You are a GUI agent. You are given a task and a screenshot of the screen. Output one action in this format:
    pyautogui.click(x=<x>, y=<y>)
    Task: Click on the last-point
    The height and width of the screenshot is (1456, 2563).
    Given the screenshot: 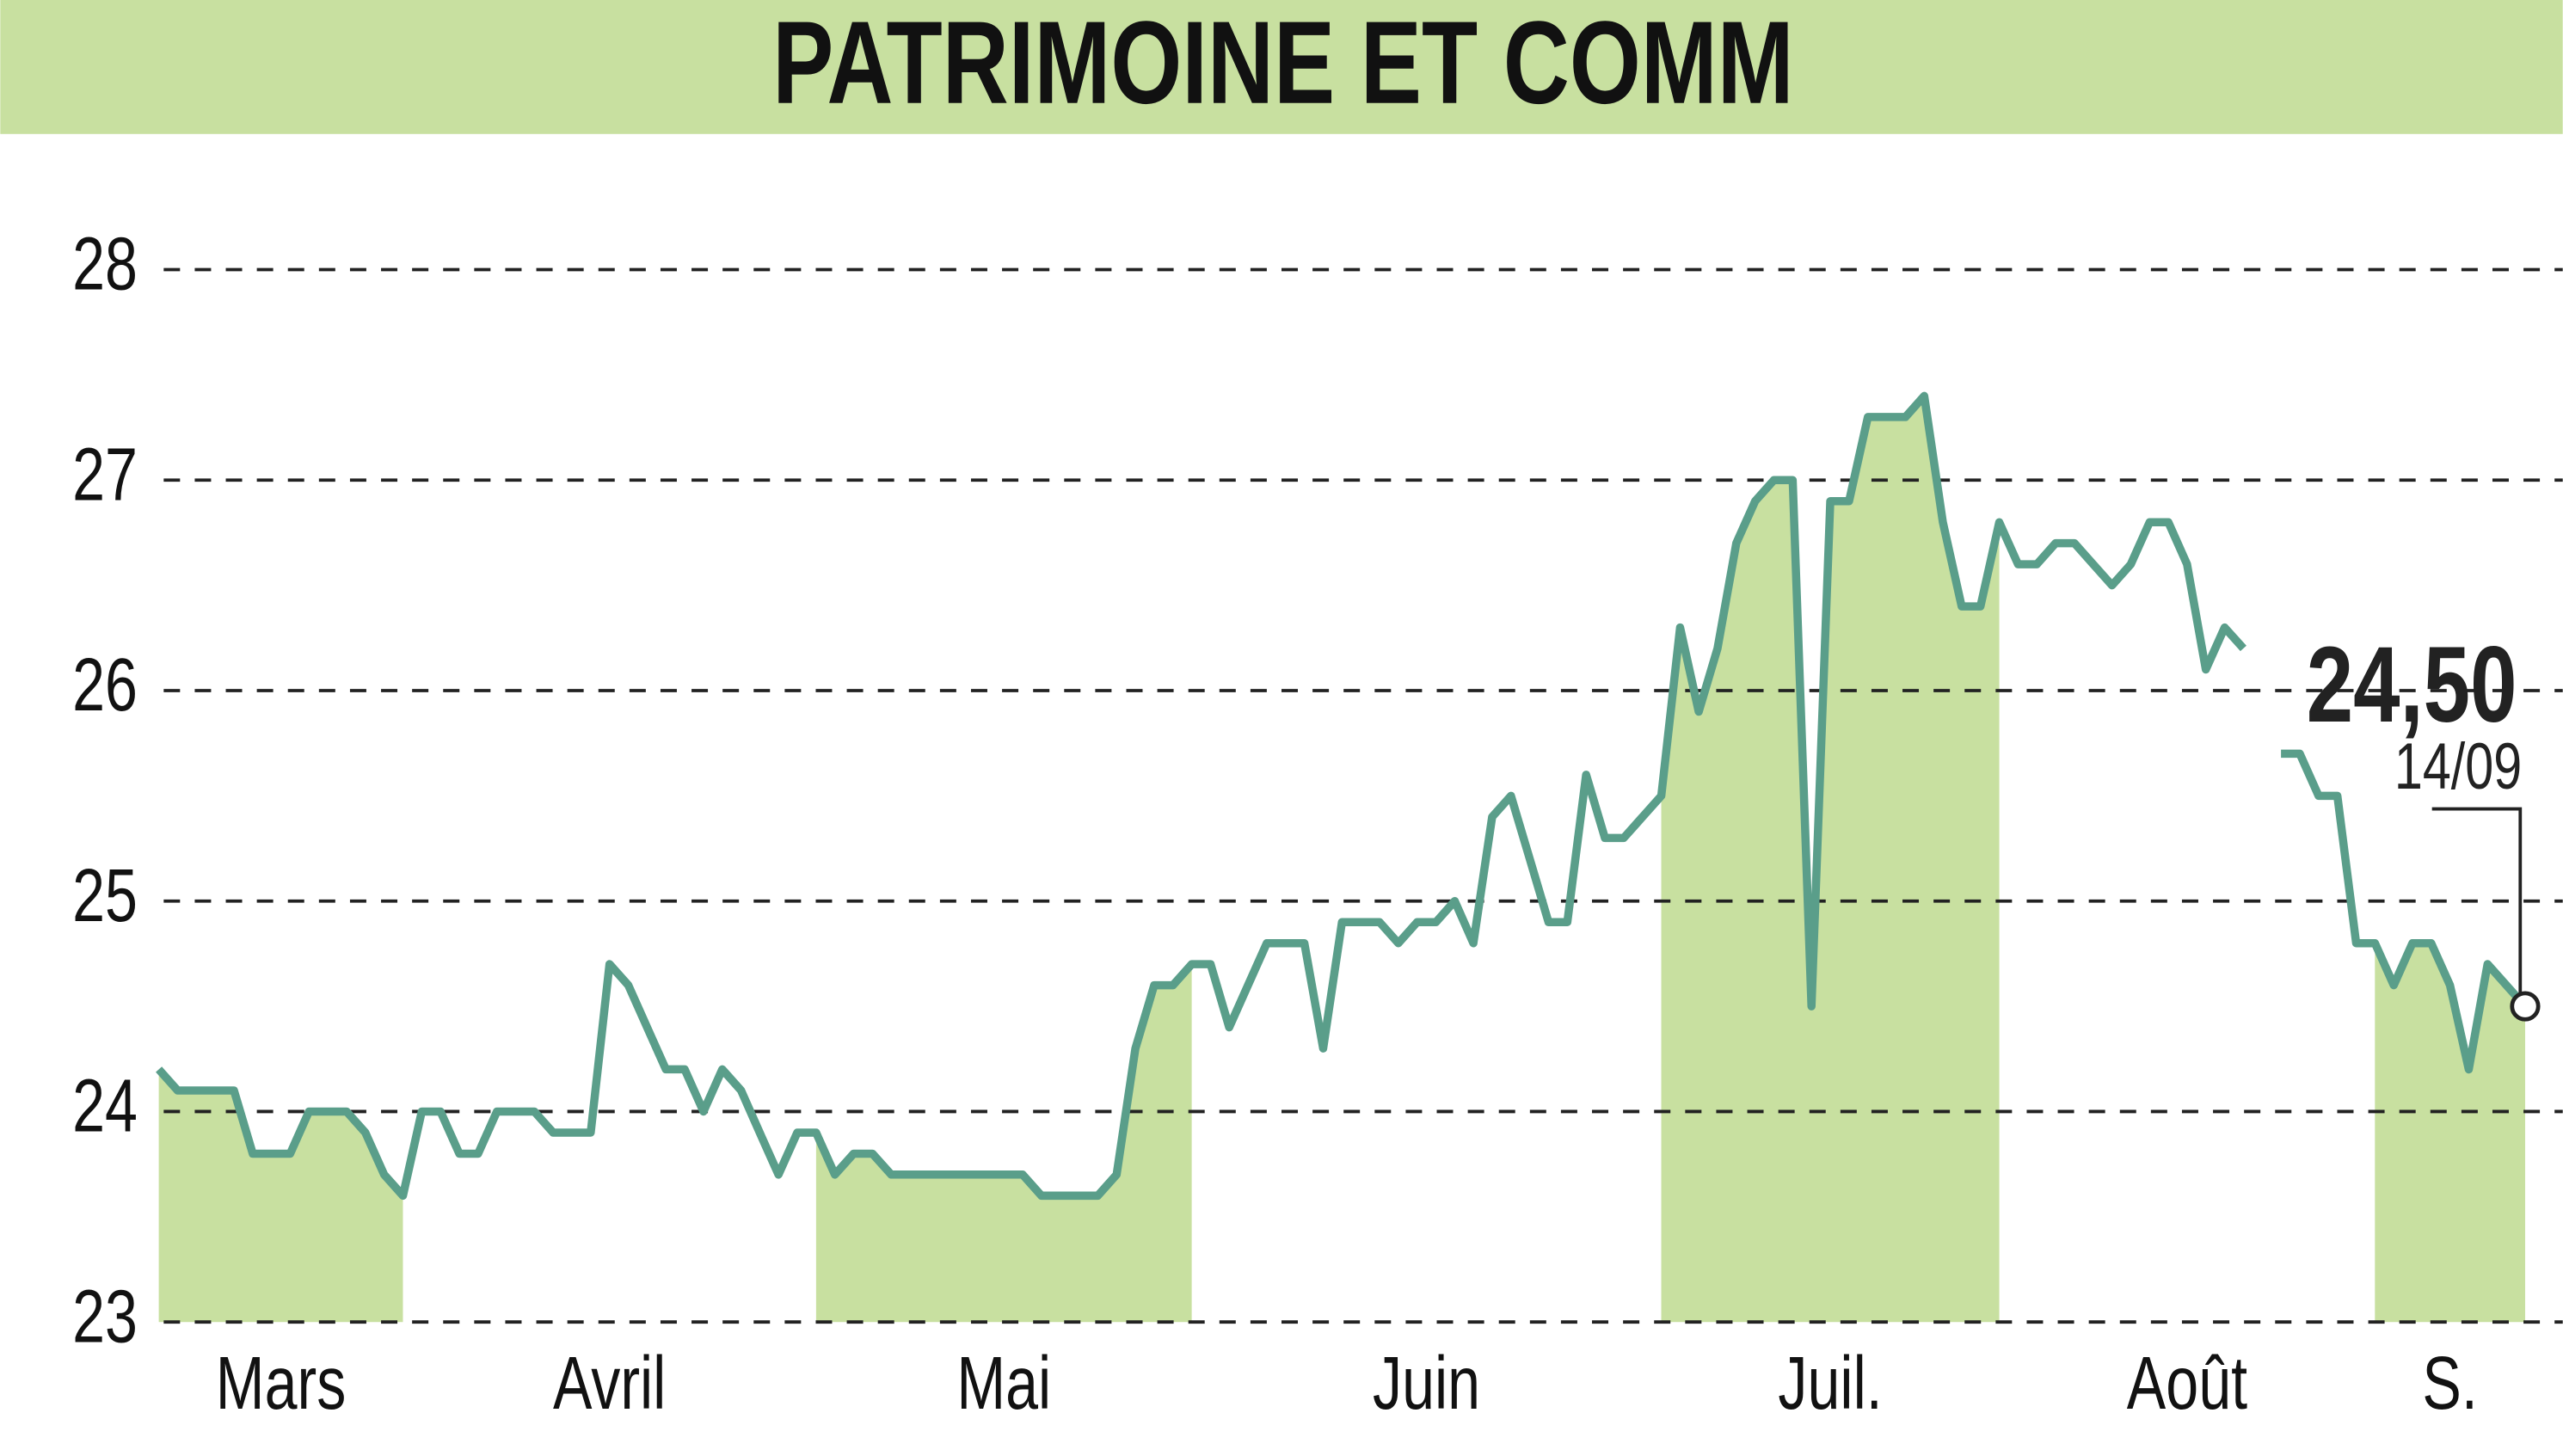 What is the action you would take?
    pyautogui.click(x=2525, y=1007)
    